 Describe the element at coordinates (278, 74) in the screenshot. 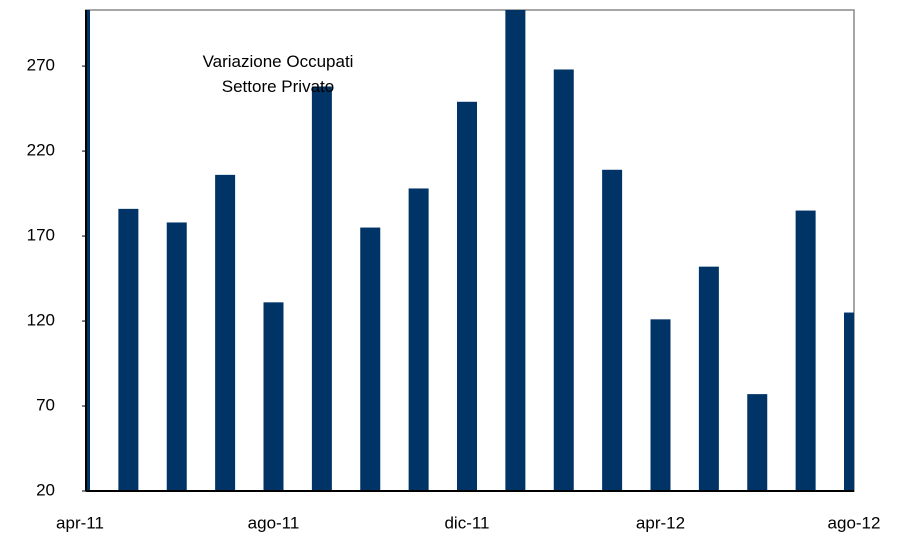

I see `chart-title: Variazione Occupati Settore Privato` at that location.